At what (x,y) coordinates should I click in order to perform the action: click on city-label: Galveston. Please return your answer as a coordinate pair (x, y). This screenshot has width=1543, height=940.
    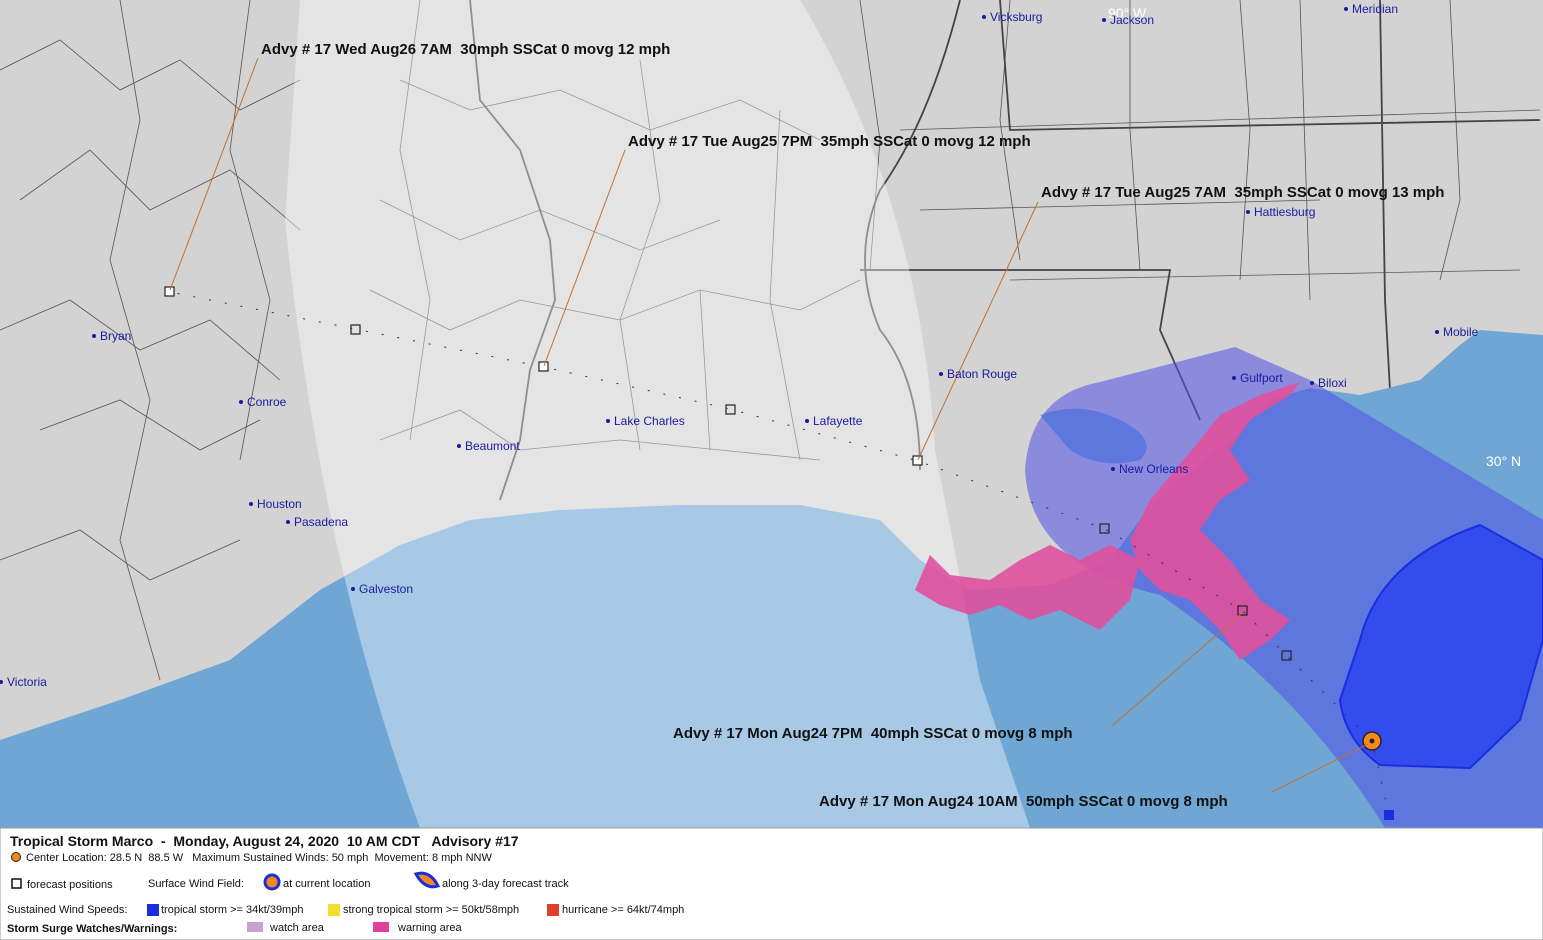
    Looking at the image, I should click on (386, 589).